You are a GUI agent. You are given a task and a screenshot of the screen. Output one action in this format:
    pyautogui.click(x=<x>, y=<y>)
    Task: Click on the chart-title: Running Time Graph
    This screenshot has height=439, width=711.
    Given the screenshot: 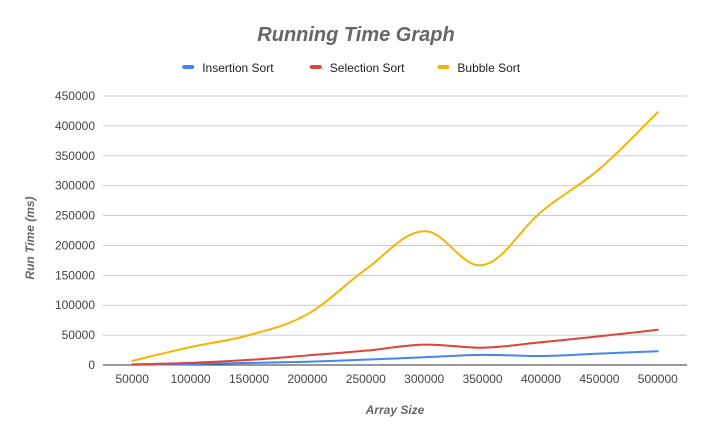 What is the action you would take?
    pyautogui.click(x=355, y=35)
    